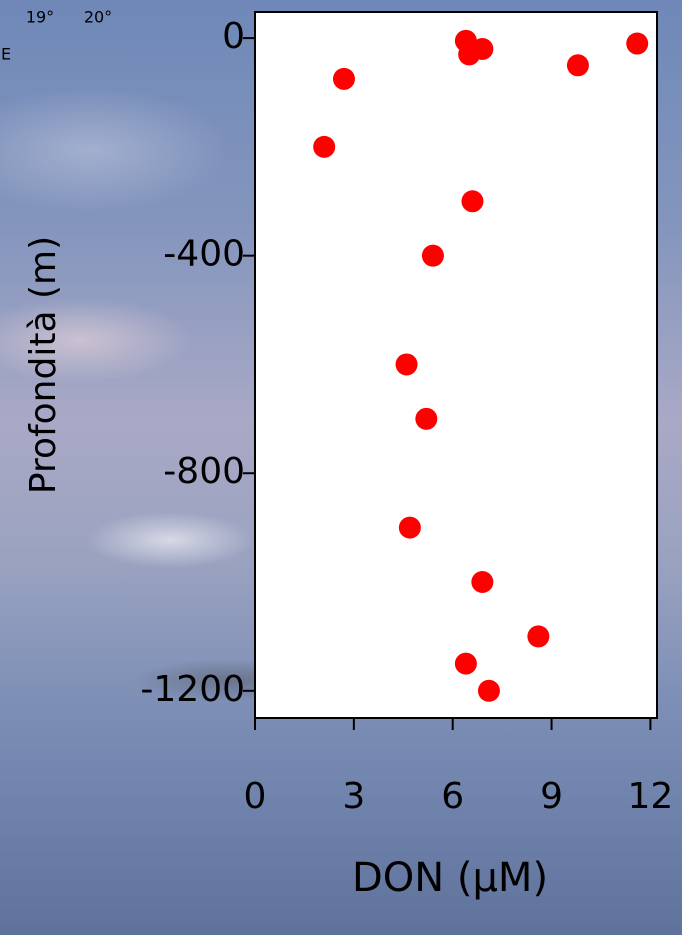  What do you see at coordinates (43, 365) in the screenshot?
I see `y-axis-title: Profondità (m)` at bounding box center [43, 365].